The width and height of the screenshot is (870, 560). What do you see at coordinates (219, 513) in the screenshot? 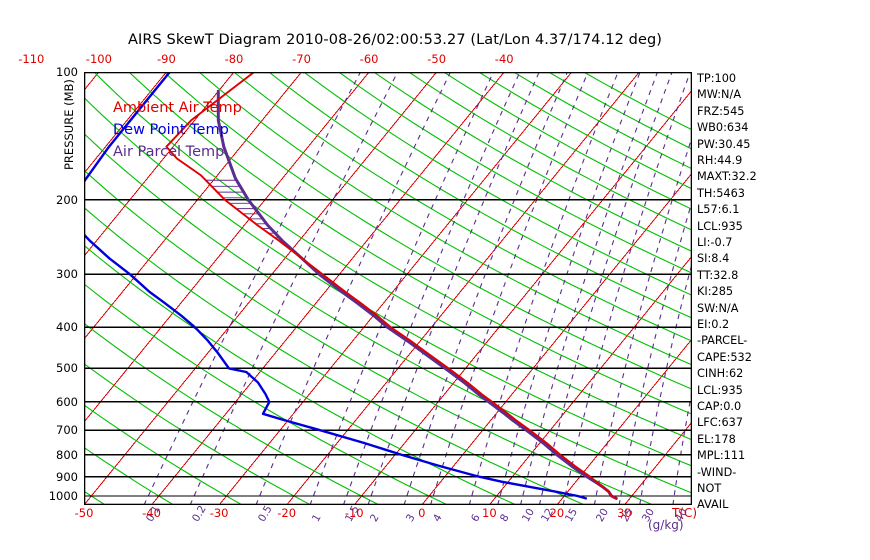
I see `bottom-temp-tick: -30` at bounding box center [219, 513].